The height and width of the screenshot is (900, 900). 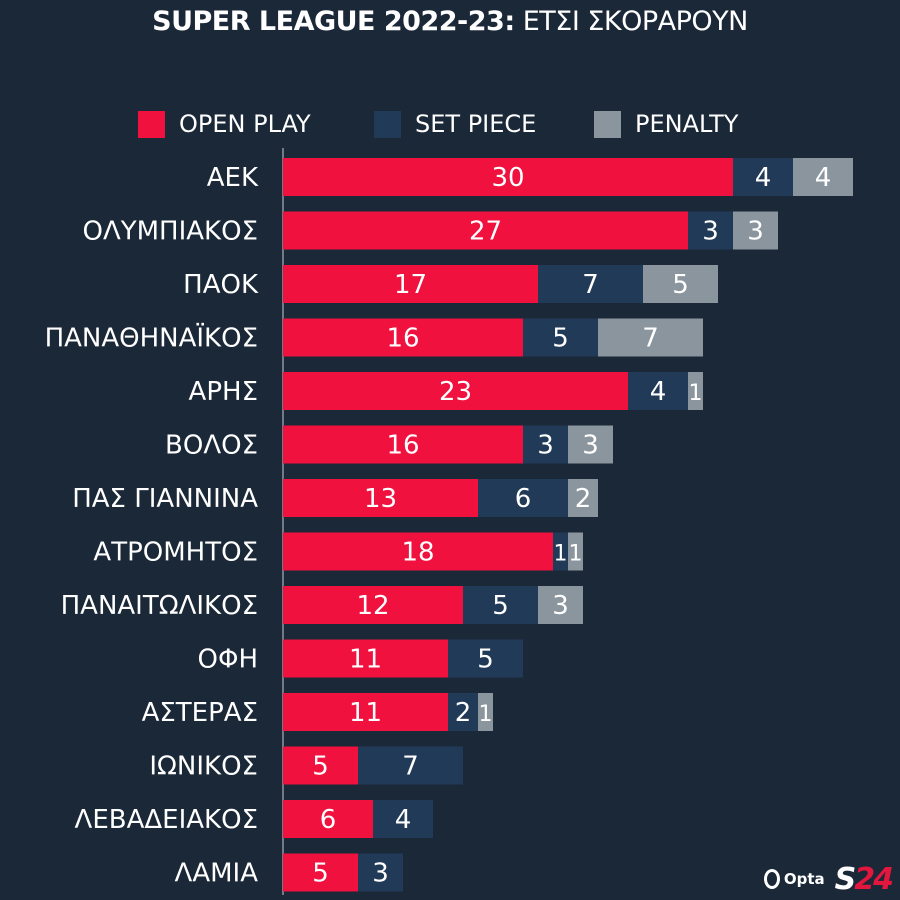 I want to click on data-label-penalty: 7, so click(x=650, y=339).